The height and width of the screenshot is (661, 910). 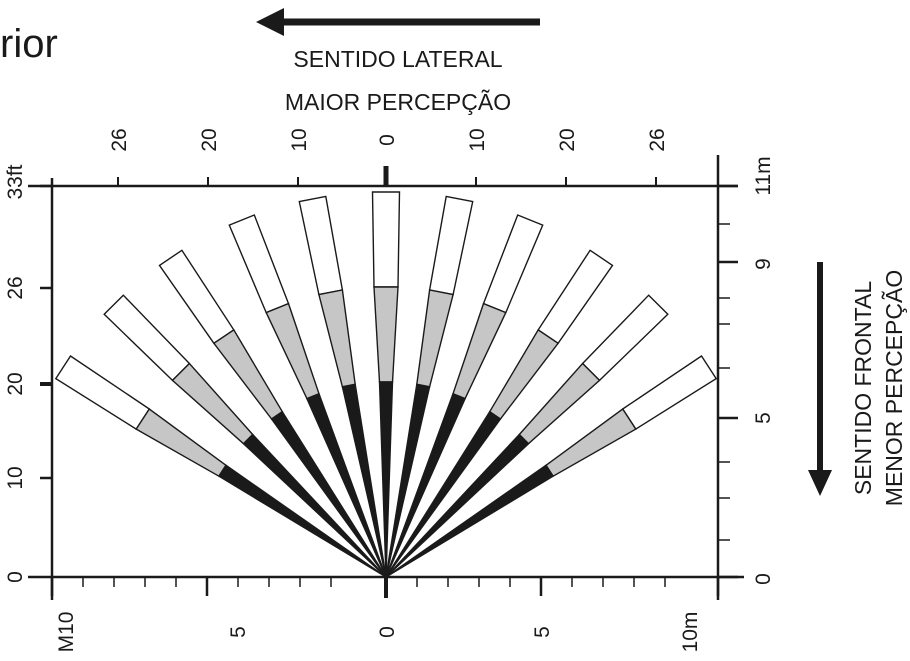 What do you see at coordinates (29, 382) in the screenshot?
I see `left-axis: 33ft 26 20 10 0` at bounding box center [29, 382].